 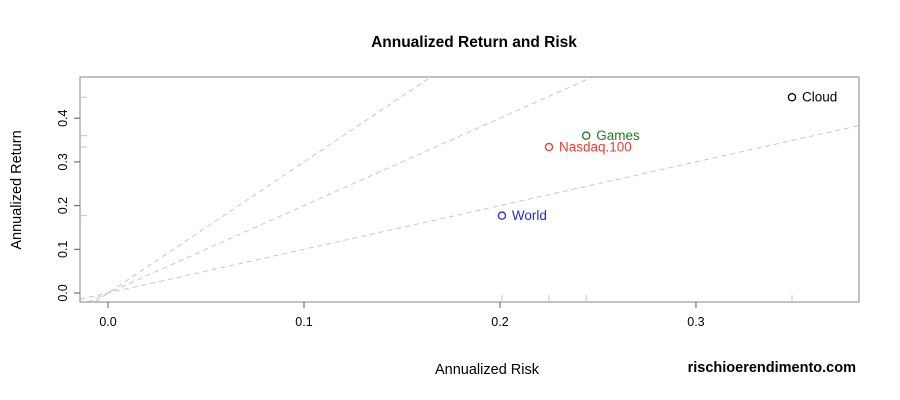 I want to click on y-axis-tick-label: 0.0, so click(x=63, y=292).